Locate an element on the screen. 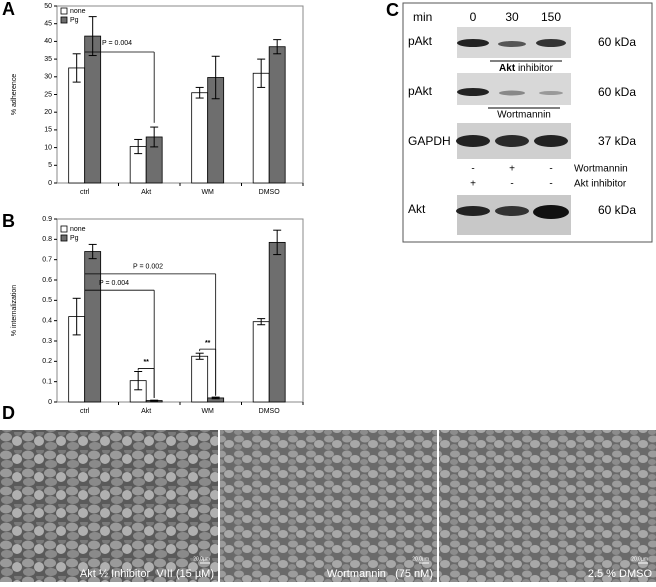 This screenshot has width=656, height=587. y-tick-label: 35 is located at coordinates (48, 59).